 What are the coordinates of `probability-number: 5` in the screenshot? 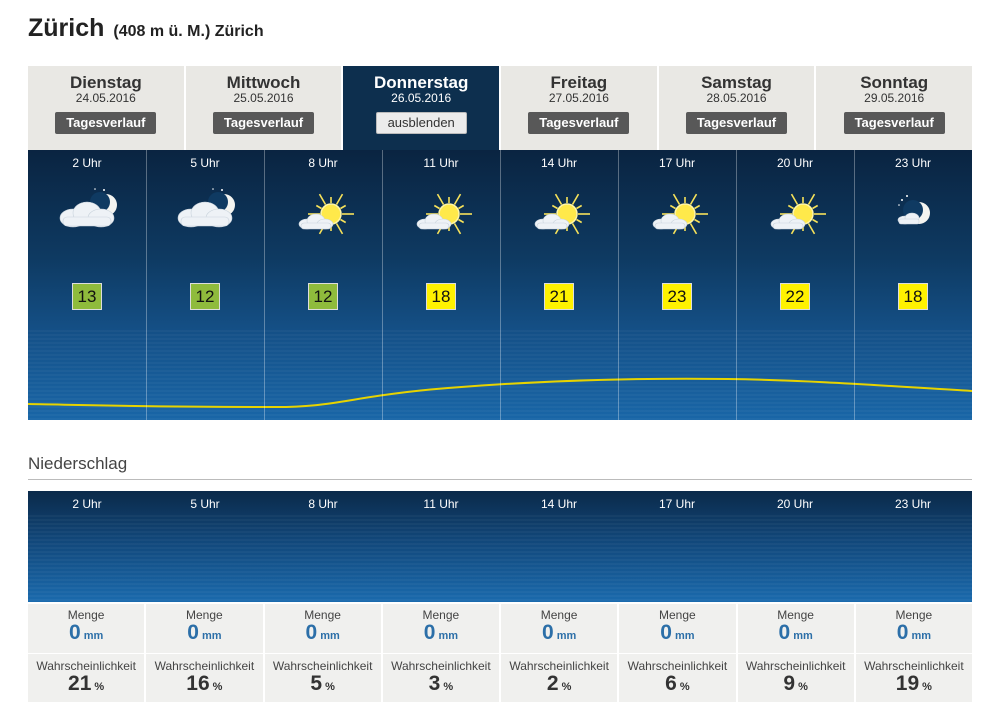 It's located at (316, 683).